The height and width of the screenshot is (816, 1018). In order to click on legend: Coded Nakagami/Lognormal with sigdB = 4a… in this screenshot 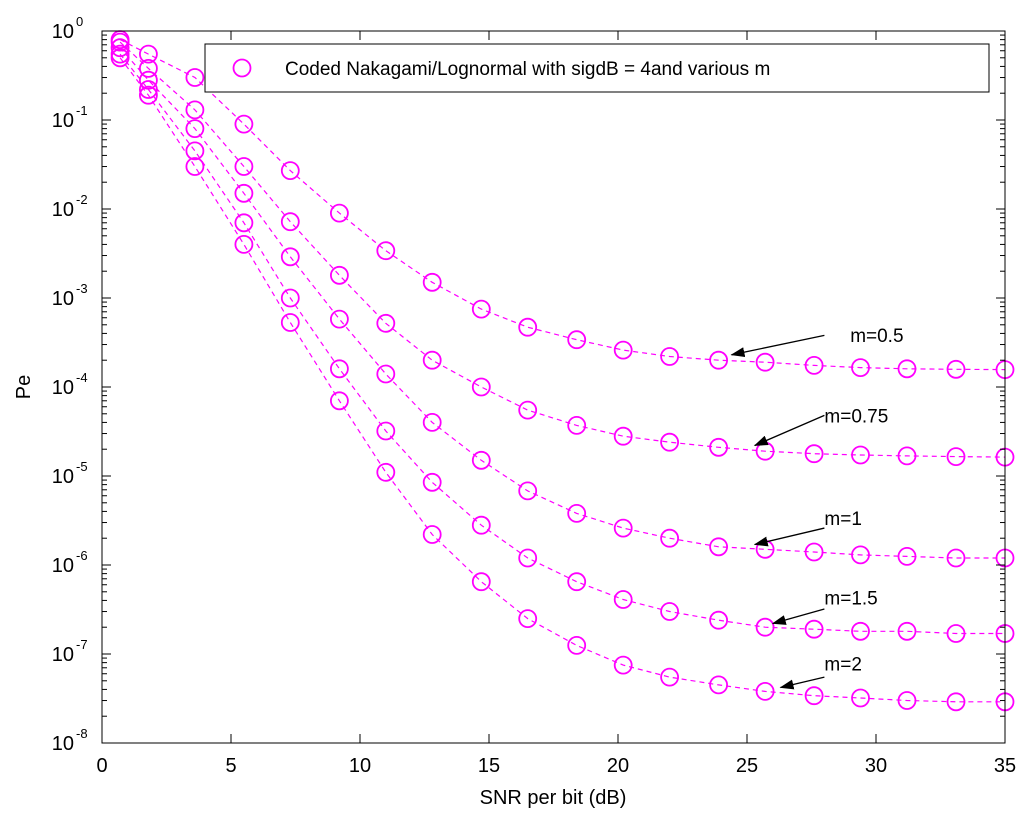, I will do `click(597, 68)`.